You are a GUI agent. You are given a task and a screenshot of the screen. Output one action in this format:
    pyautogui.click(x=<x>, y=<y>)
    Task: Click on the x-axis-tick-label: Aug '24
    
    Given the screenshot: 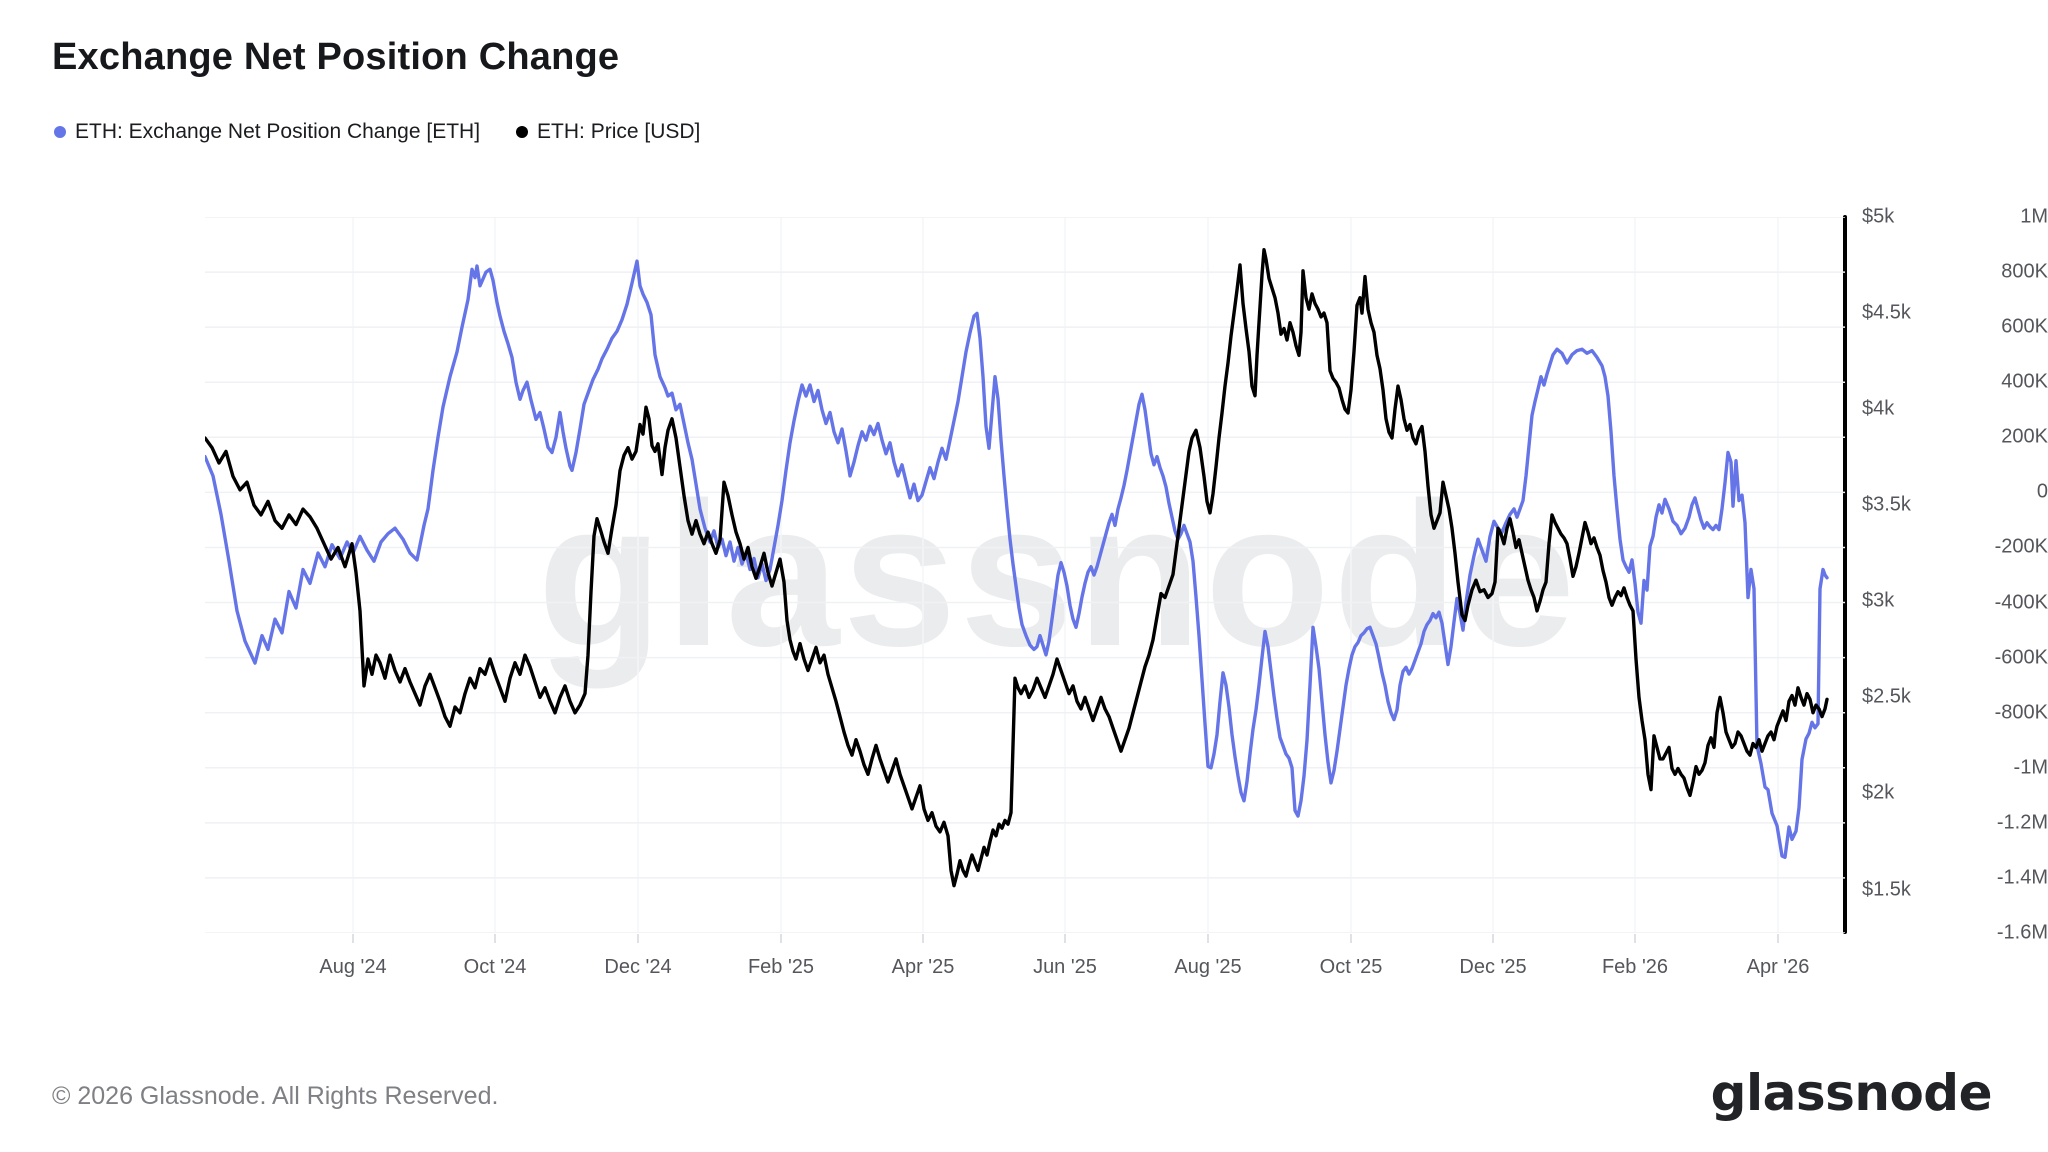 What is the action you would take?
    pyautogui.click(x=353, y=967)
    